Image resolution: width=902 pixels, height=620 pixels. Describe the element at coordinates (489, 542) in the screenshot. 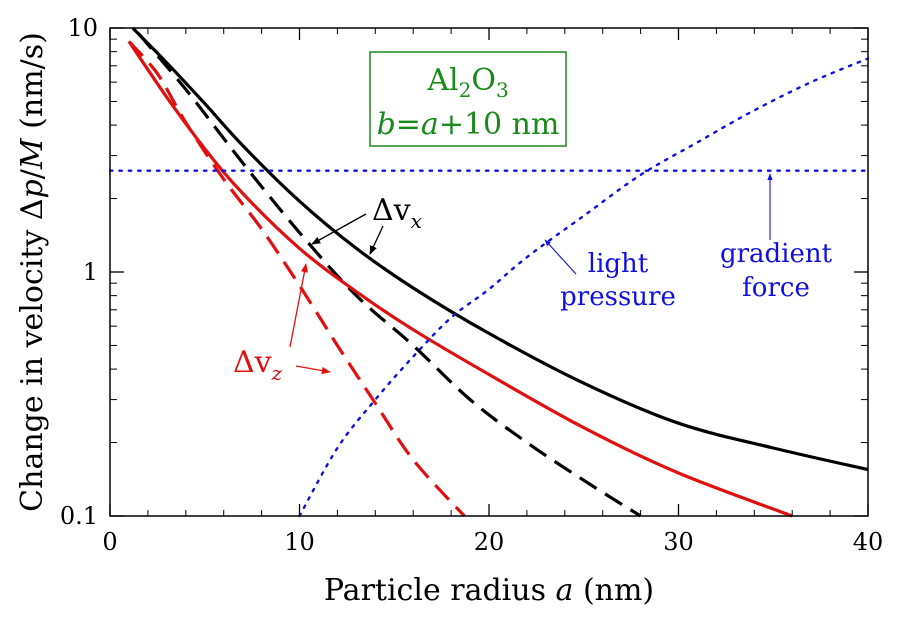

I see `x-tick-label: 20` at that location.